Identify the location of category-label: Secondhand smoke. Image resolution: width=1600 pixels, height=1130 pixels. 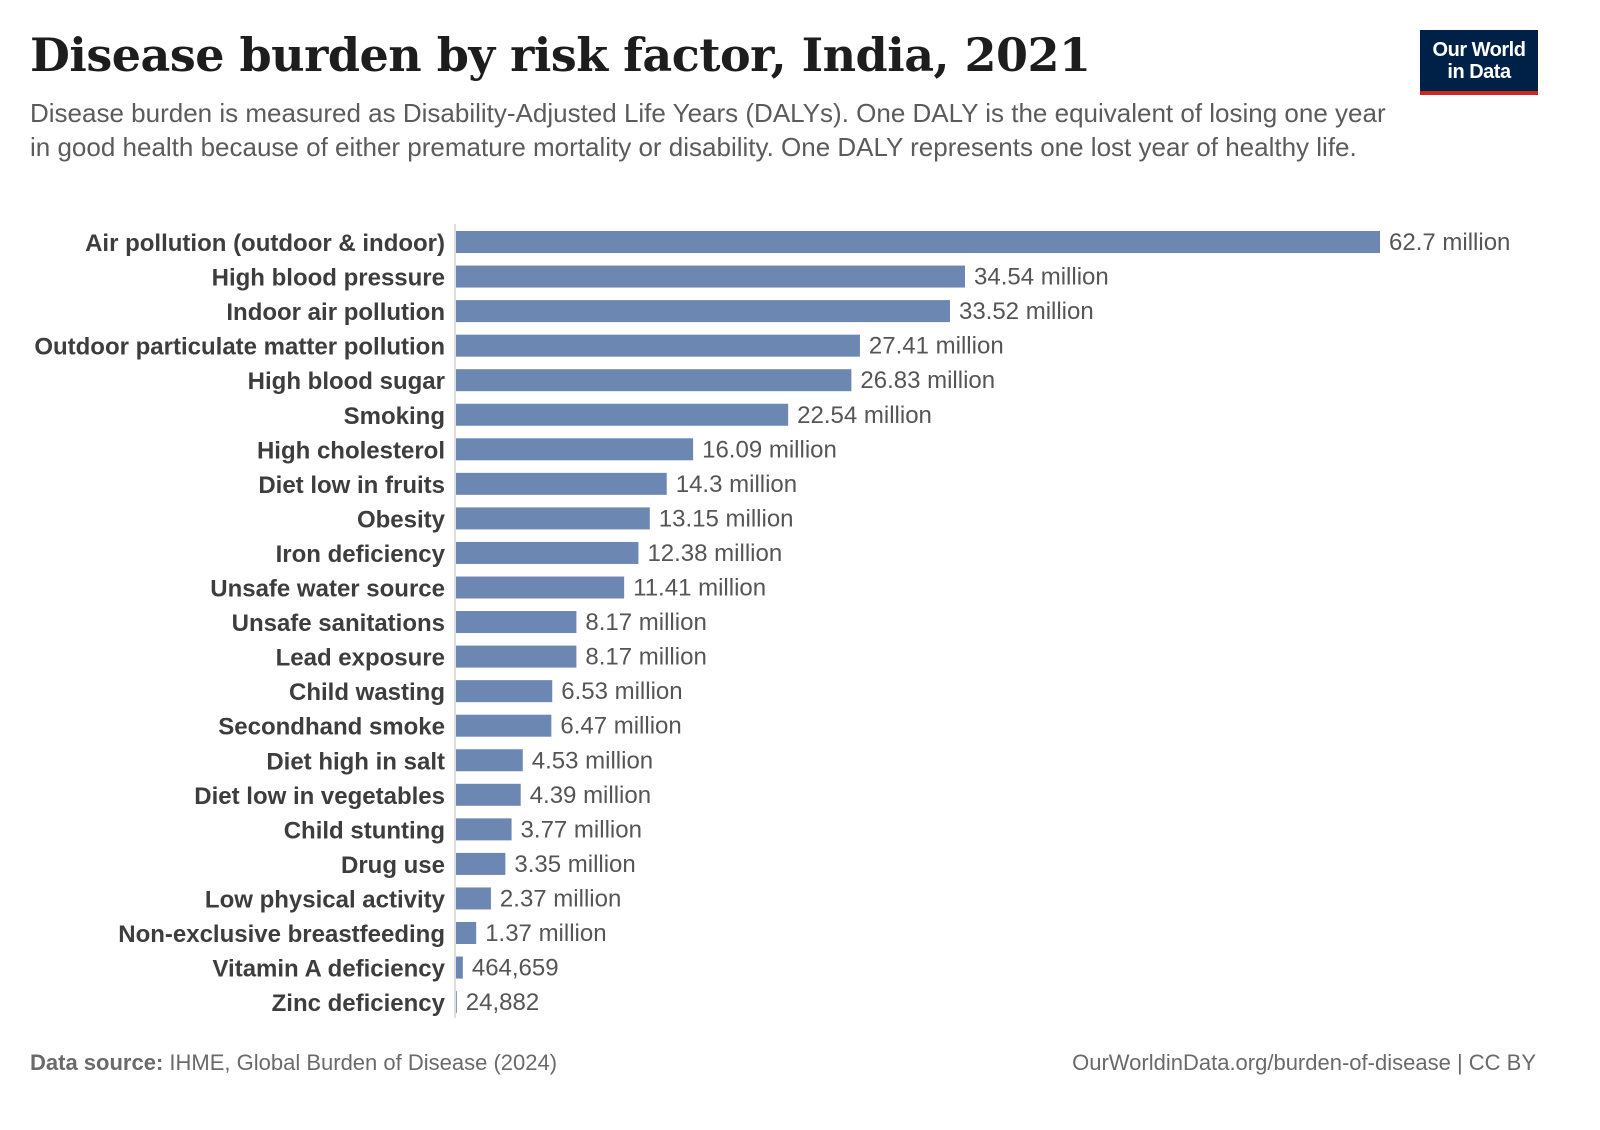
(331, 727).